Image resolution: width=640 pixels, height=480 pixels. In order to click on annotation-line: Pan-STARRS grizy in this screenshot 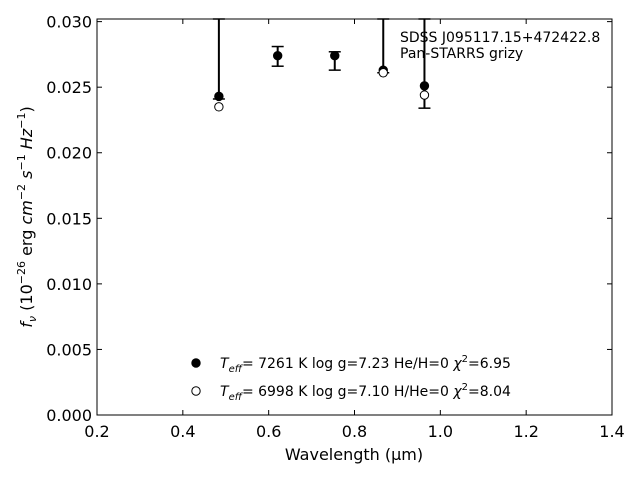, I will do `click(461, 54)`.